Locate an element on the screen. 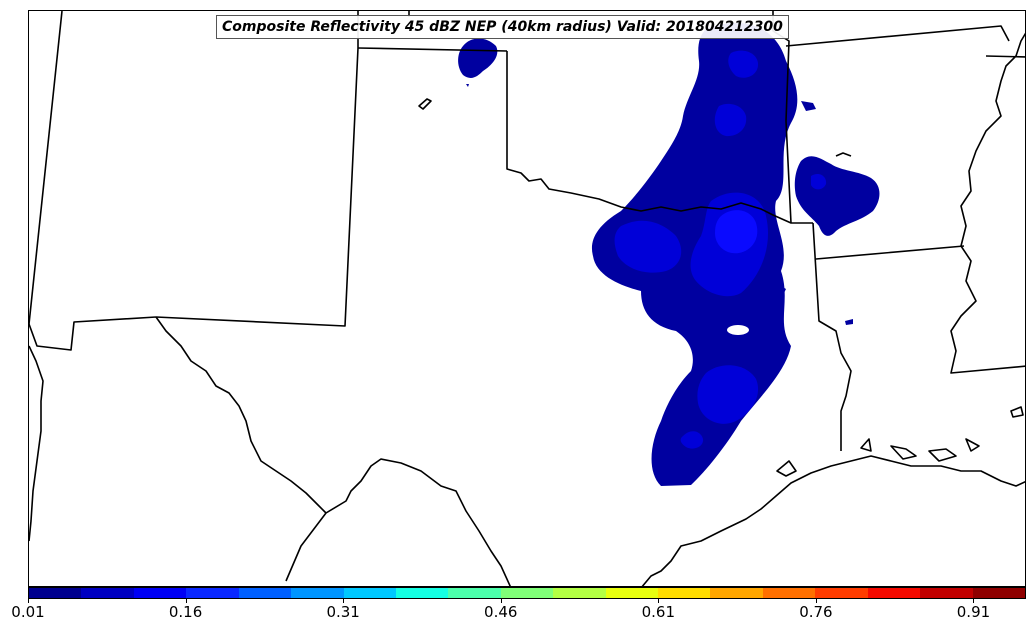 The width and height of the screenshot is (1036, 633). probability-field-high is located at coordinates (736, 232).